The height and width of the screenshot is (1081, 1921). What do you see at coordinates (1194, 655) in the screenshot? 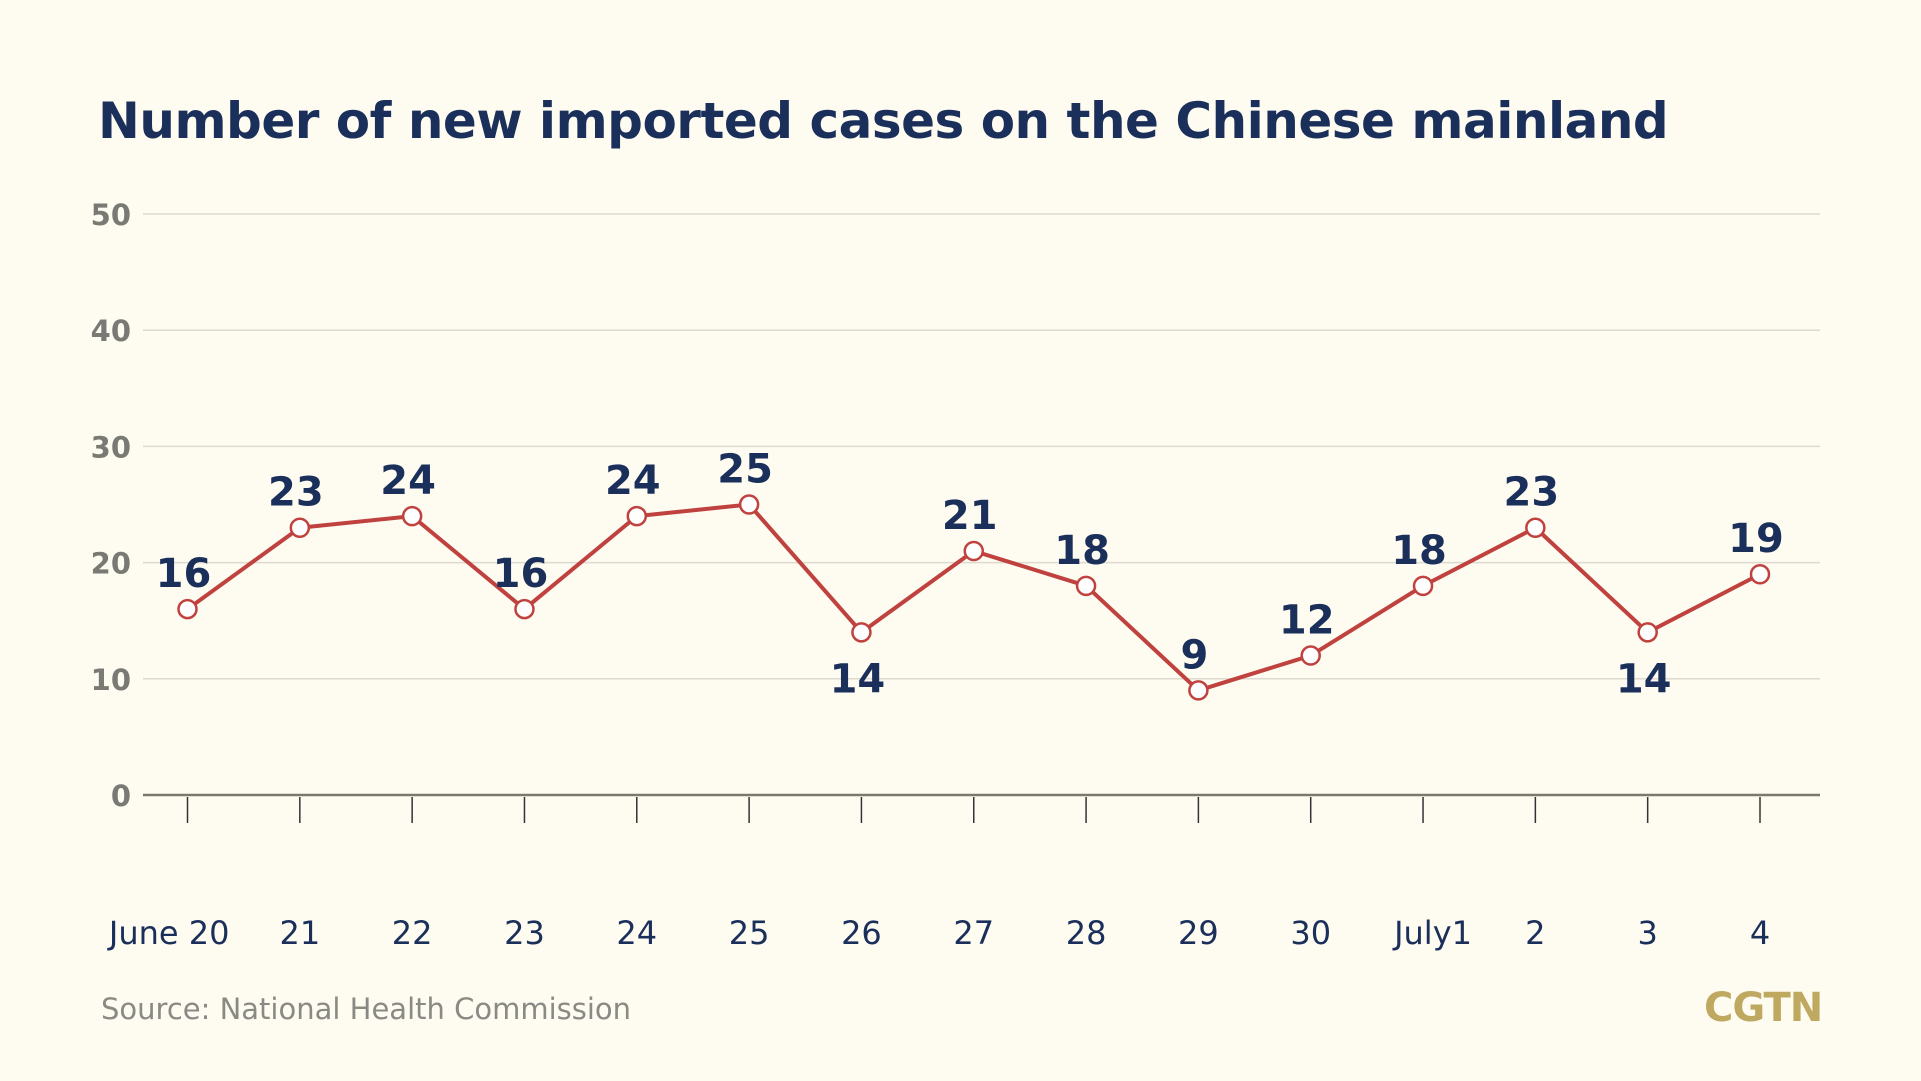
I see `data-label: 9` at bounding box center [1194, 655].